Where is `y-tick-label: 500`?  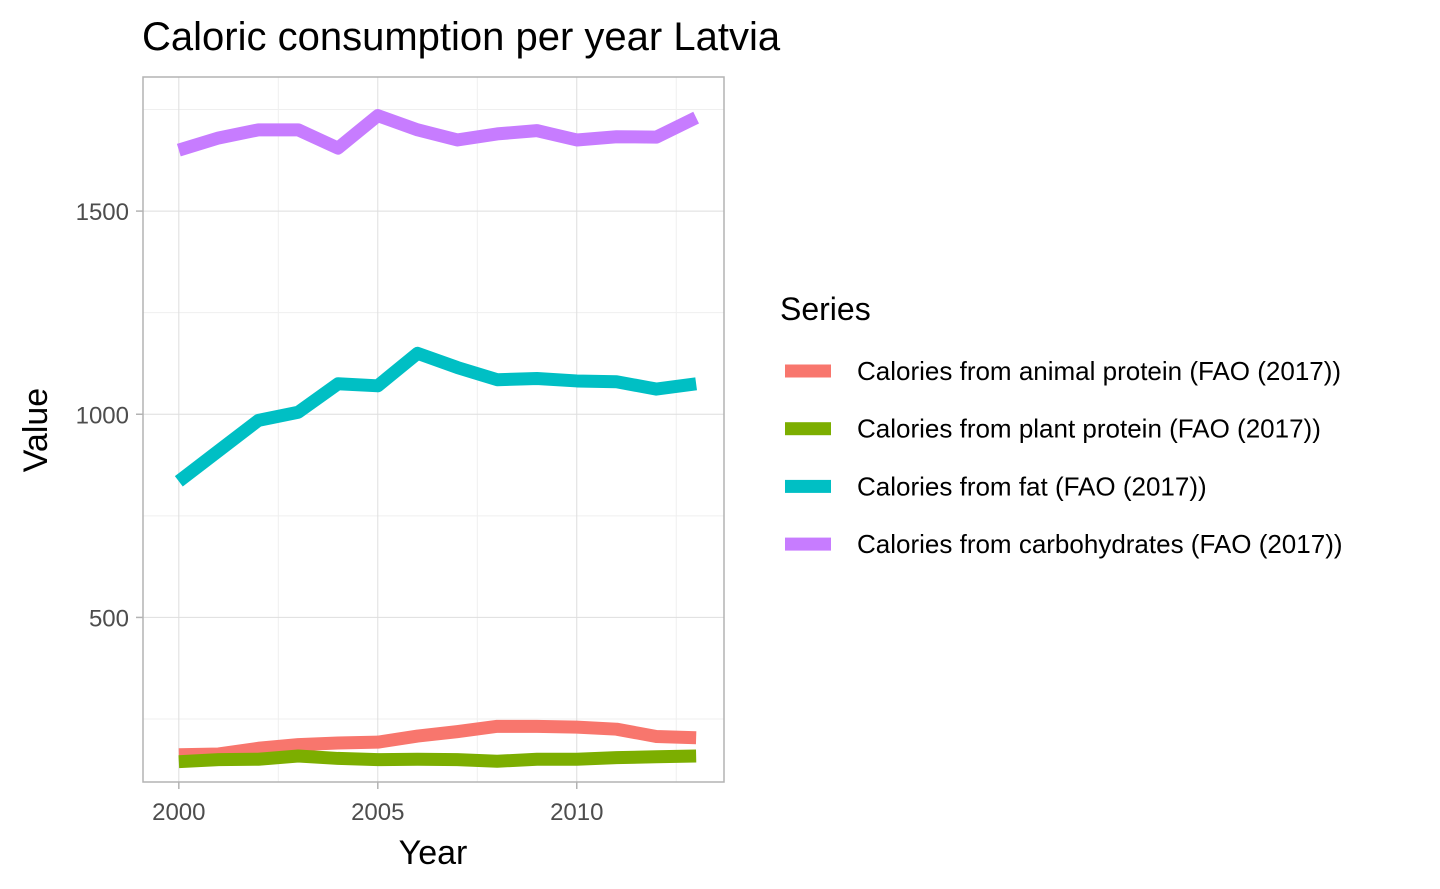
y-tick-label: 500 is located at coordinates (109, 618).